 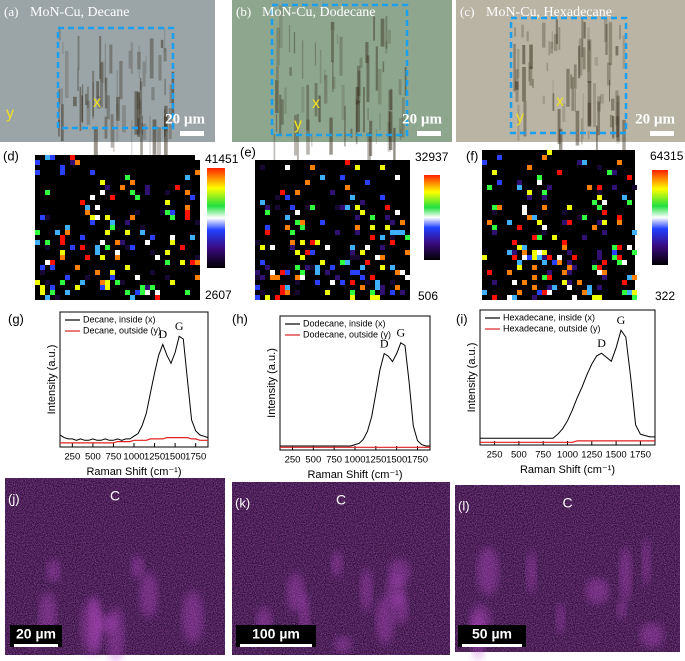 What do you see at coordinates (80, 12) in the screenshot?
I see `caption: MoN-Cu, Decane` at bounding box center [80, 12].